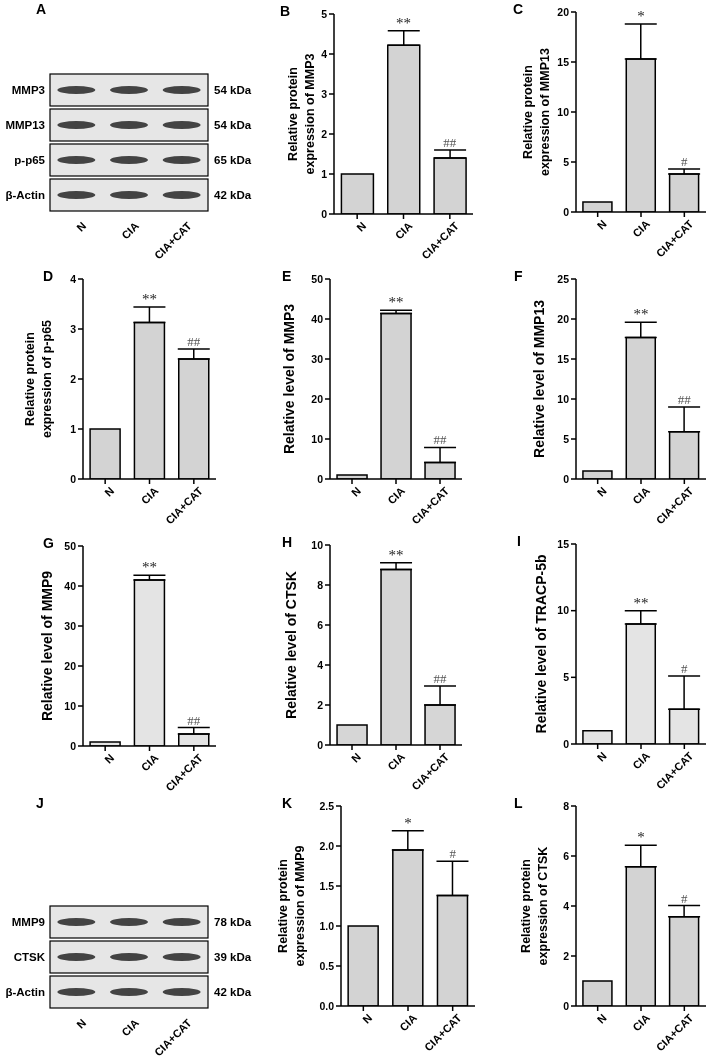 The height and width of the screenshot is (1059, 710). I want to click on y-tick-label: 1.0, so click(327, 925).